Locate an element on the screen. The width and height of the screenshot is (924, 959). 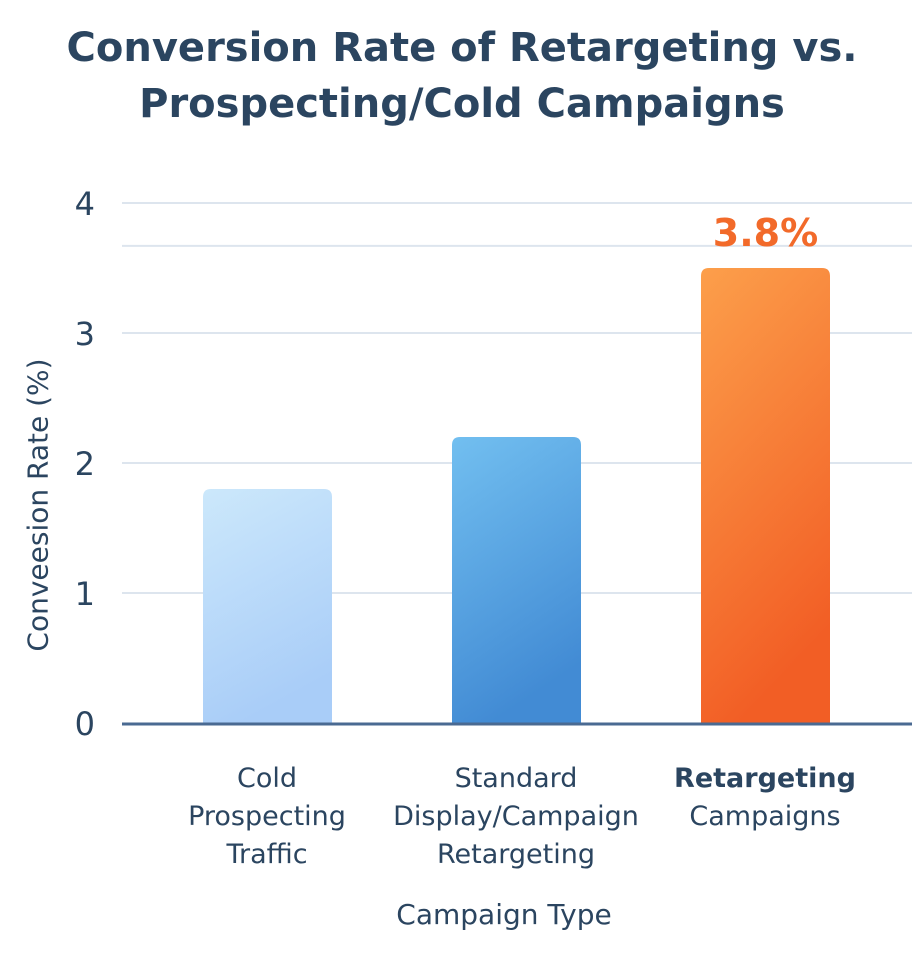
x-tick-label-bold-text: Retargeting is located at coordinates (765, 778).